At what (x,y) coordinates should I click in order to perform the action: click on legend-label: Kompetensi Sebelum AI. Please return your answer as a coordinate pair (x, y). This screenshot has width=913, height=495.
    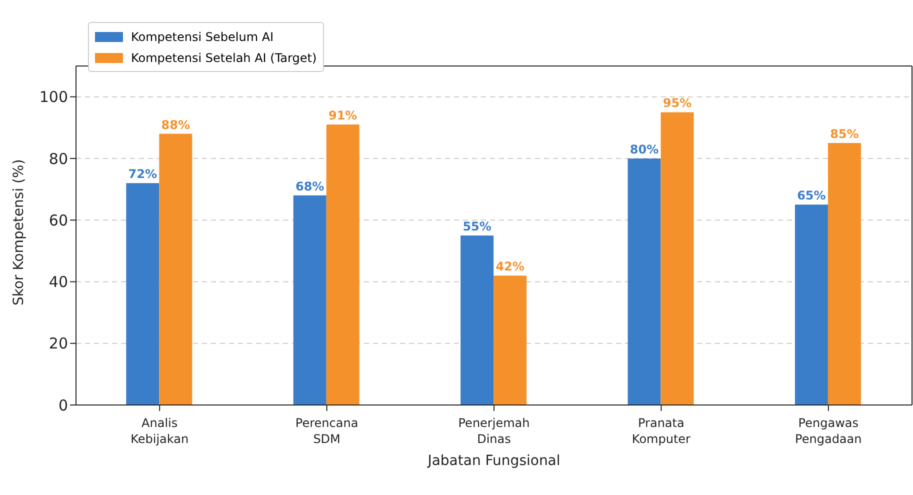
    Looking at the image, I should click on (202, 37).